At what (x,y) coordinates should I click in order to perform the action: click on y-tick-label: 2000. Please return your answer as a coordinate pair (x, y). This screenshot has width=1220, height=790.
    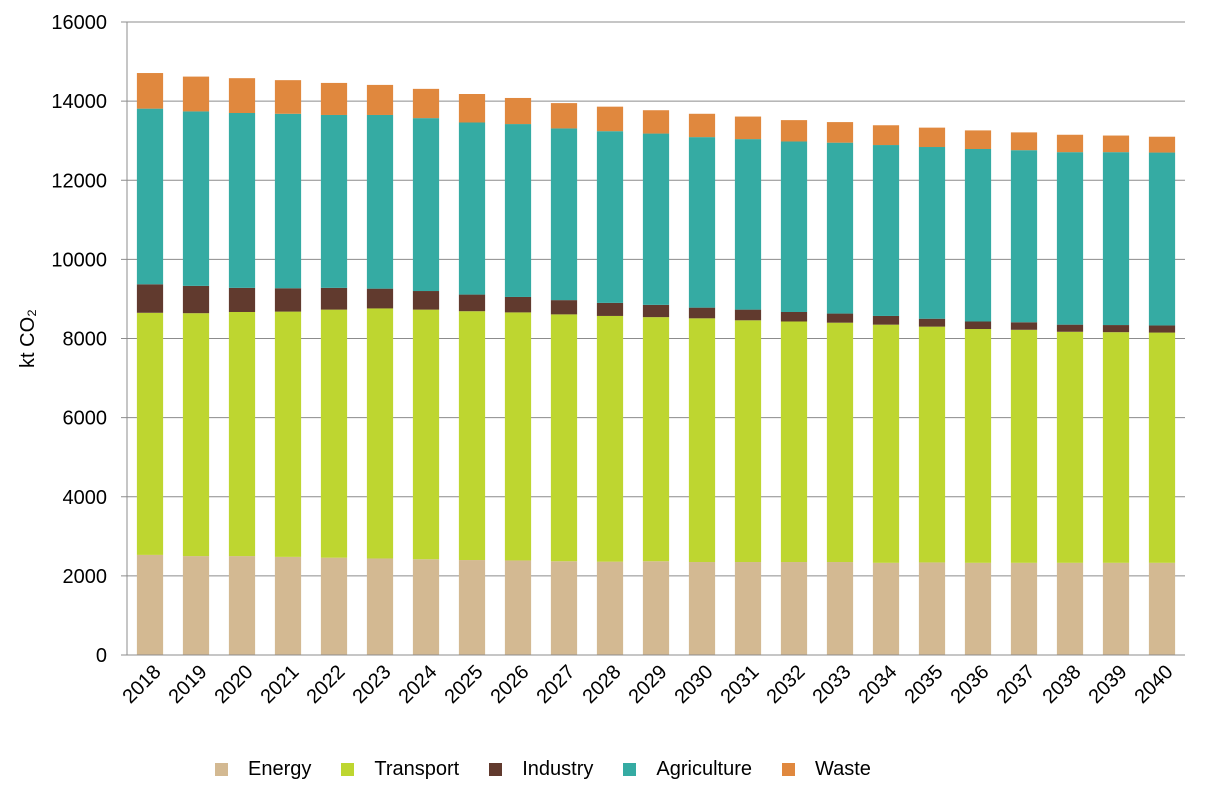
    Looking at the image, I should click on (85, 577).